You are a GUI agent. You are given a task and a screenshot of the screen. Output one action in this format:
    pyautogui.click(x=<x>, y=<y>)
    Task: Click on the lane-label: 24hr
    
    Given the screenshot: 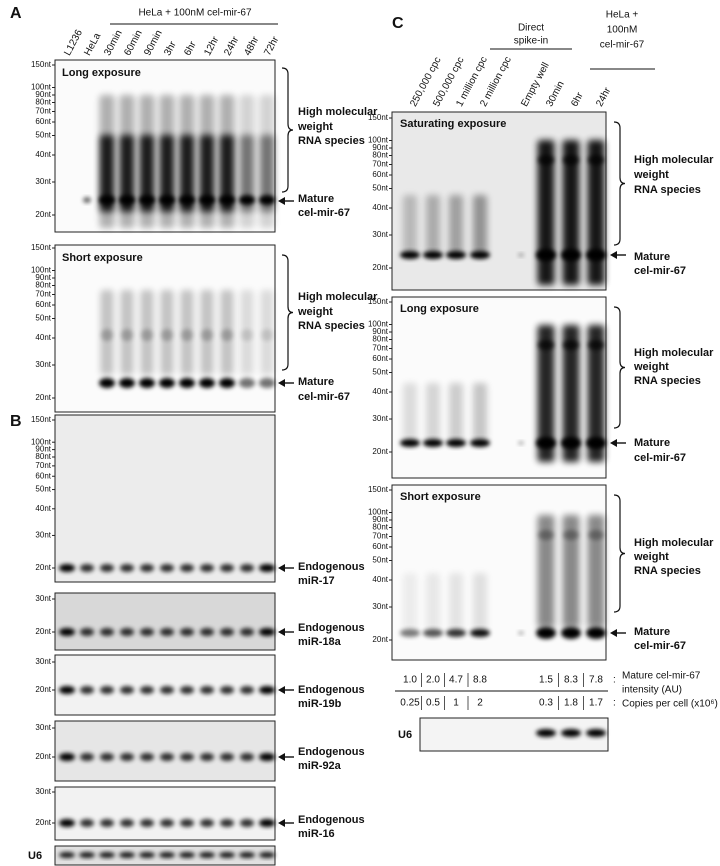 What is the action you would take?
    pyautogui.click(x=231, y=45)
    